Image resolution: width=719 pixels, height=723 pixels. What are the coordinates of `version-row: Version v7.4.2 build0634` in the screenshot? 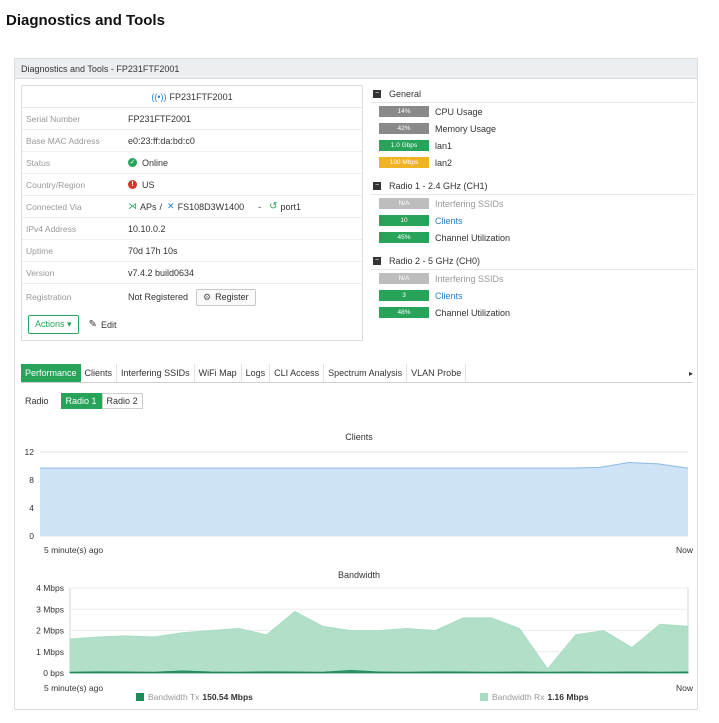 It's located at (192, 273).